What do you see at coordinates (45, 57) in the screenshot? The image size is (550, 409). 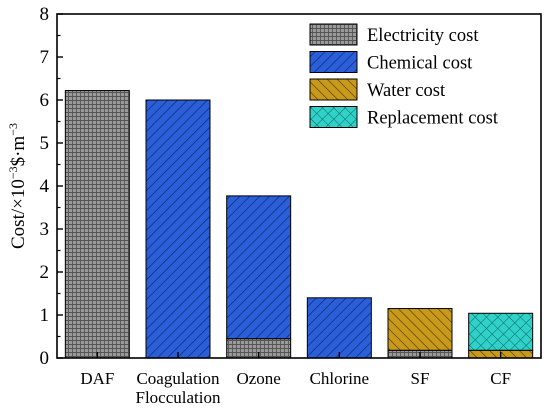 I see `y-tick-label: 7` at bounding box center [45, 57].